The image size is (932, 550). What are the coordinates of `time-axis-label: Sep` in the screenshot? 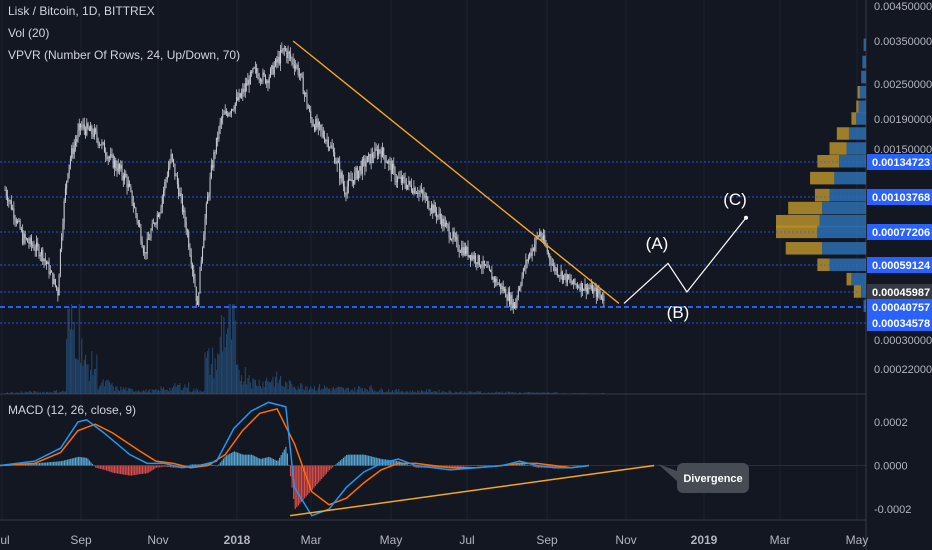 It's located at (81, 540).